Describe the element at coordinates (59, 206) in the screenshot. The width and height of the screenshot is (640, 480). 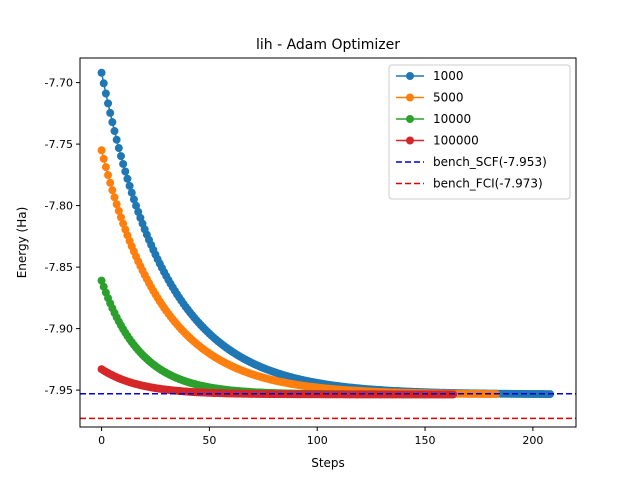
I see `y-tick-label: -7.80` at that location.